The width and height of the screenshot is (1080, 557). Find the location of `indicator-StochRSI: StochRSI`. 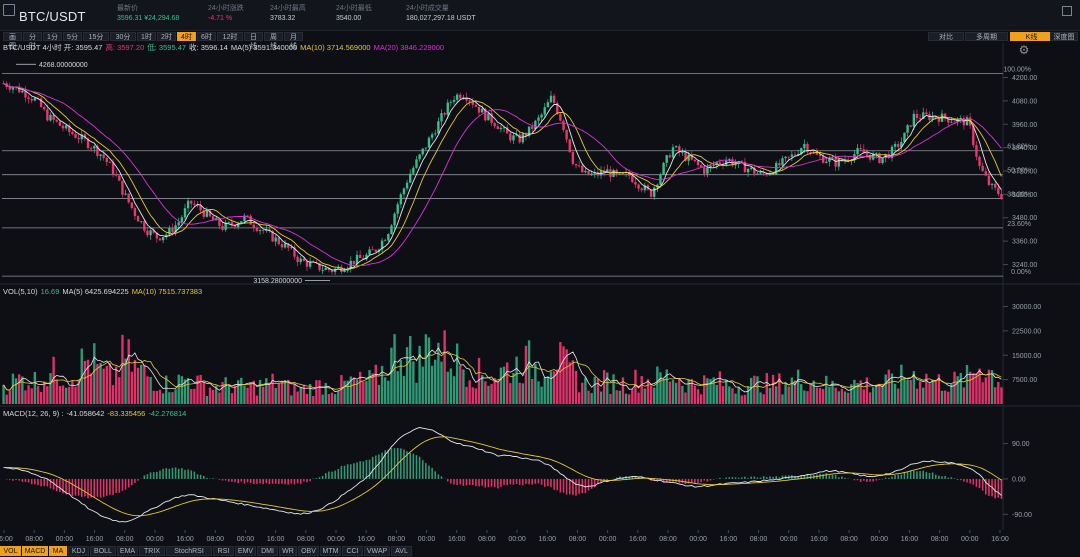

indicator-StochRSI: StochRSI is located at coordinates (189, 551).